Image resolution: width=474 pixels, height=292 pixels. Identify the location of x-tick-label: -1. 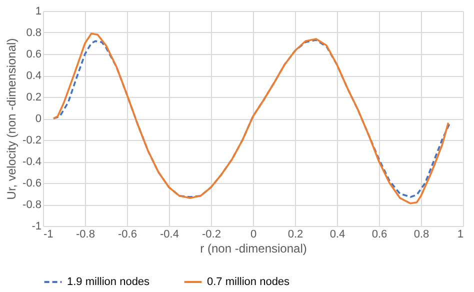
(49, 234).